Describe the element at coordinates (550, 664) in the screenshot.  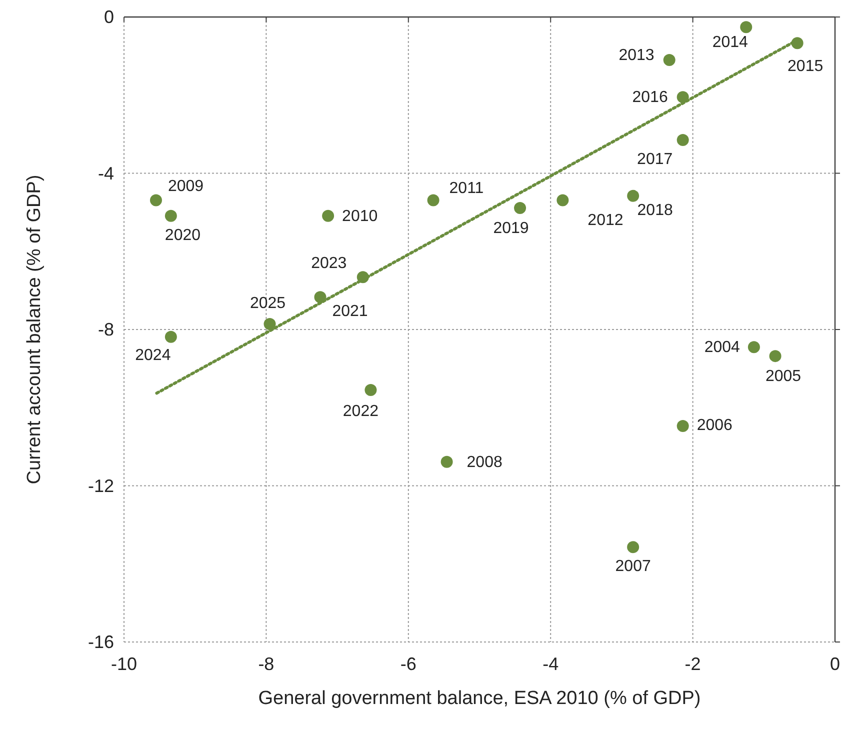
I see `x-tick-label: -4` at that location.